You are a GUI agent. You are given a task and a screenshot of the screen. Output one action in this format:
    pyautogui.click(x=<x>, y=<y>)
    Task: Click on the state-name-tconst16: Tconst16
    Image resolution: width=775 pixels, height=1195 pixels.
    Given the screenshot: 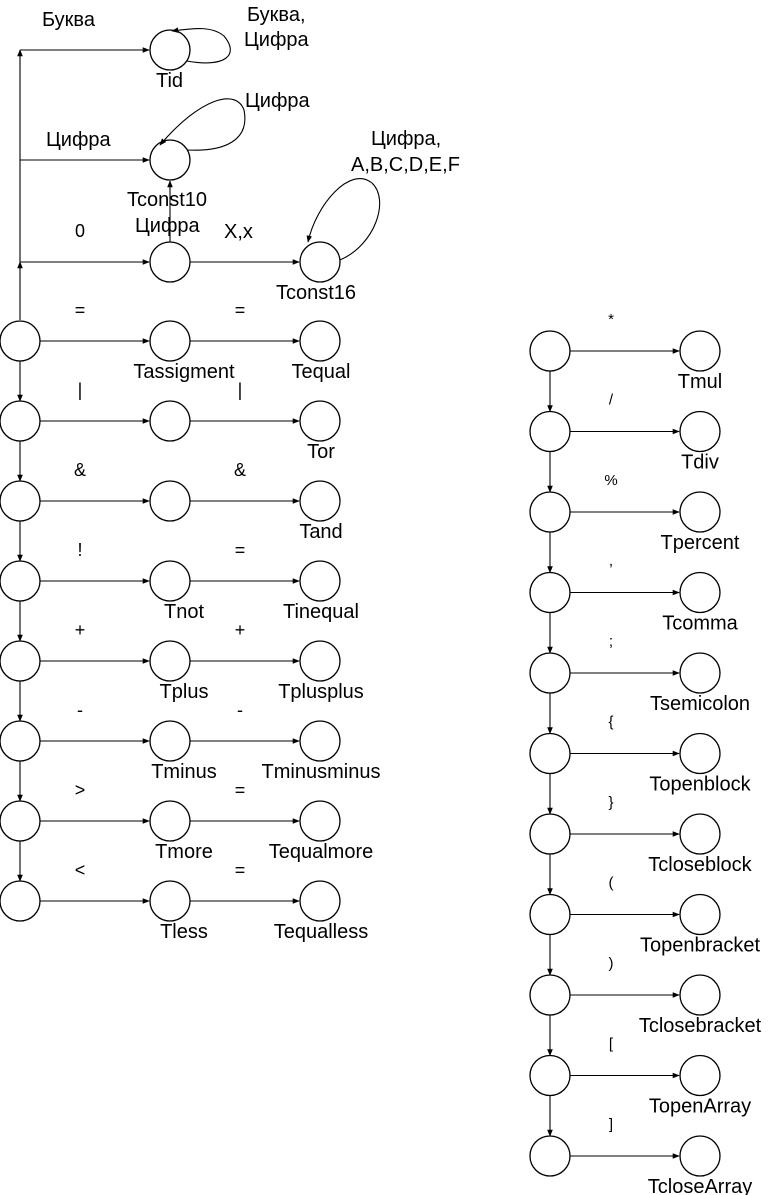 What is the action you would take?
    pyautogui.click(x=316, y=293)
    